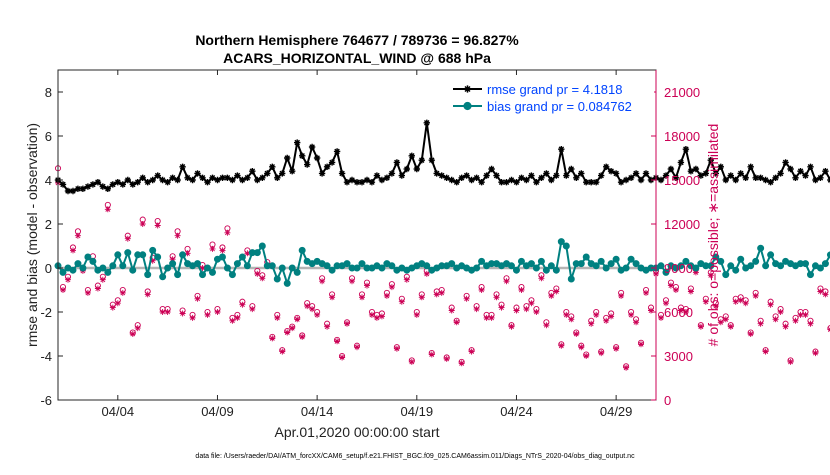 Image resolution: width=830 pixels, height=475 pixels. I want to click on legend-bias-marker, so click(467, 106).